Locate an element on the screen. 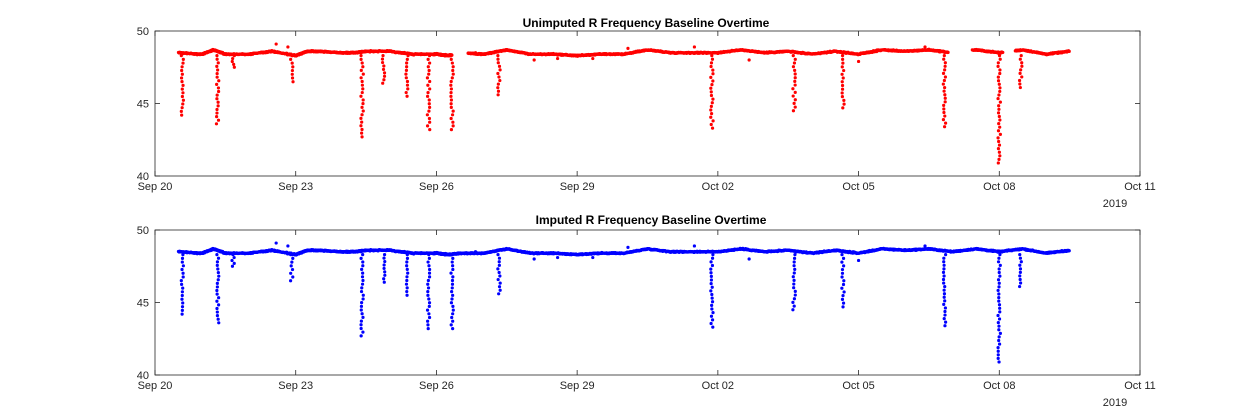 This screenshot has height=420, width=1259. y-tick-label: 50 is located at coordinates (143, 32).